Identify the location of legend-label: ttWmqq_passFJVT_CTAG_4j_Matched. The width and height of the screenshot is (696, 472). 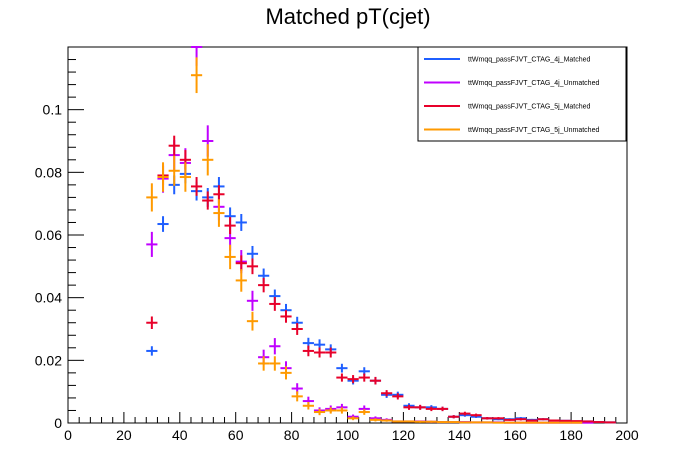
(529, 60).